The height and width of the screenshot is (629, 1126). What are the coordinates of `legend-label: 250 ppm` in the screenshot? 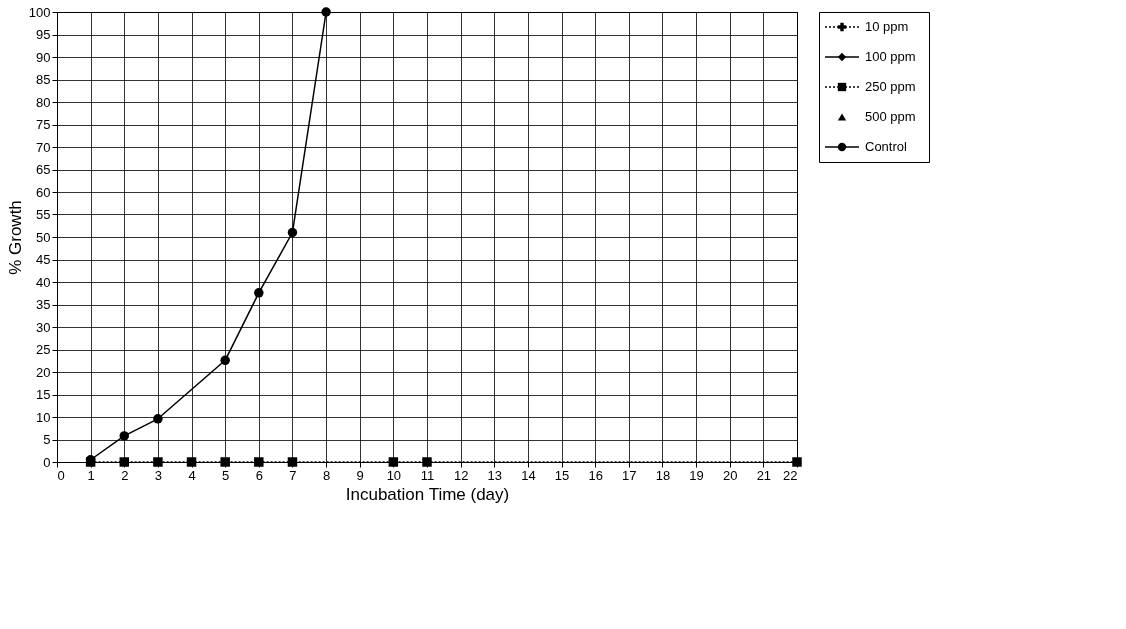 It's located at (890, 86).